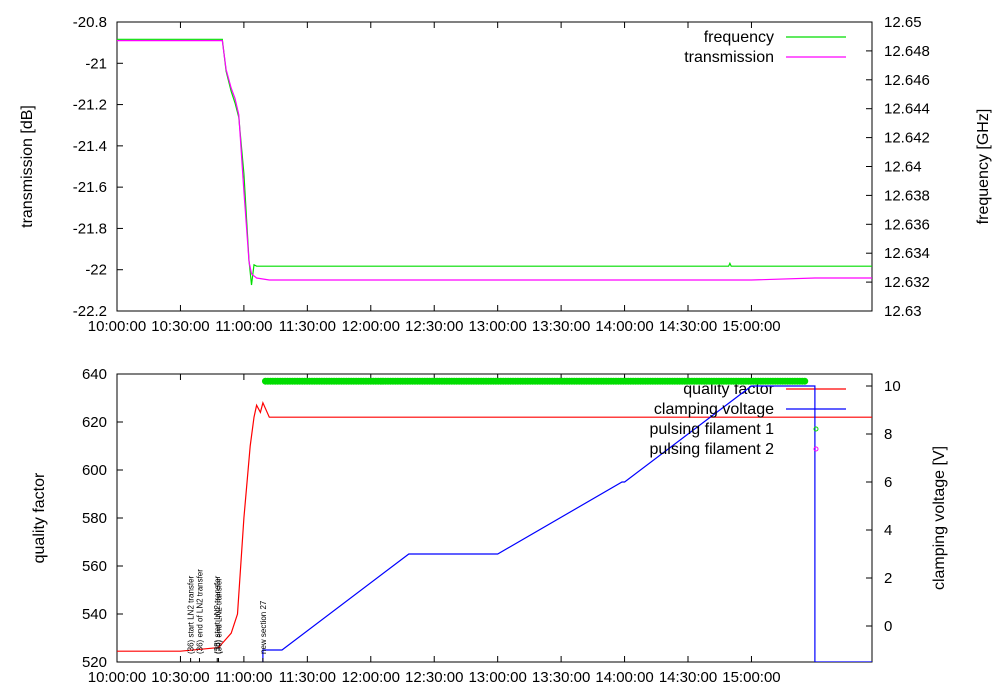  What do you see at coordinates (94, 614) in the screenshot?
I see `y-tick-label: 540` at bounding box center [94, 614].